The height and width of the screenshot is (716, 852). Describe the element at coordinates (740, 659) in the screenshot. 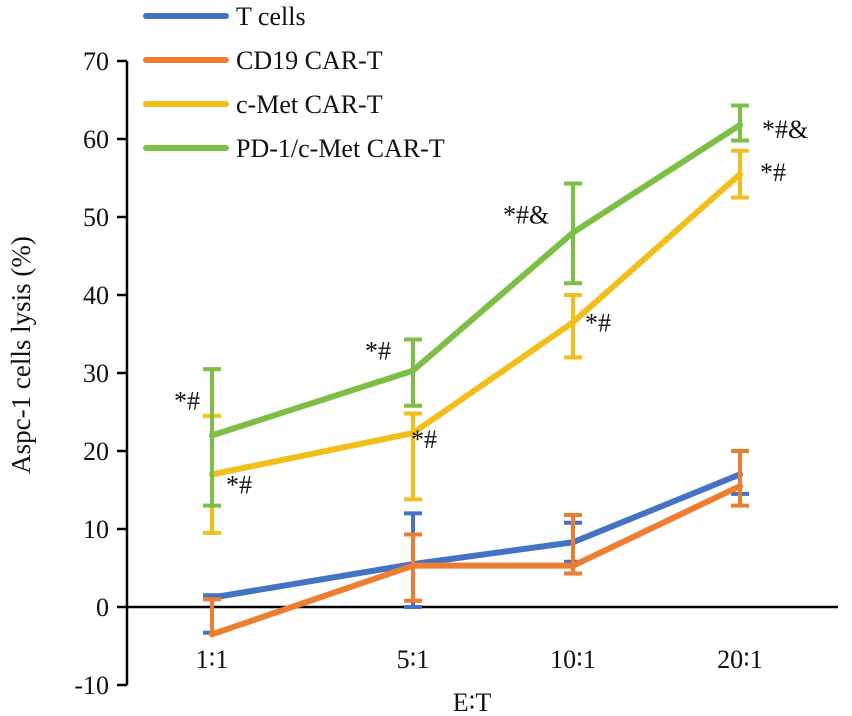

I see `x-tick-label: 20∶1` at that location.